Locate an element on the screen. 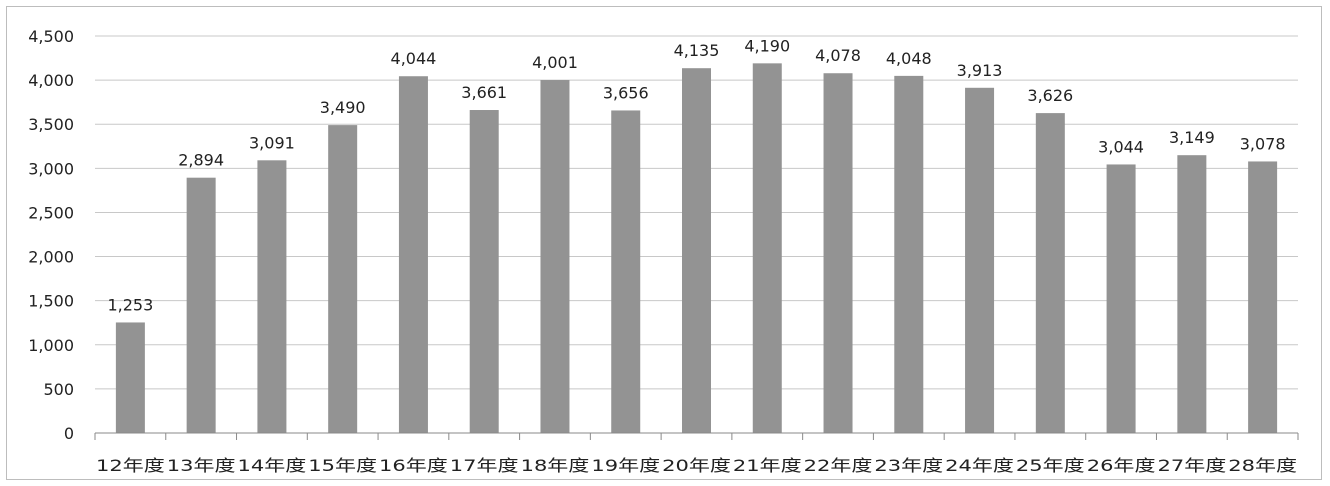 The height and width of the screenshot is (486, 1330). data-label: 3,091 is located at coordinates (272, 142).